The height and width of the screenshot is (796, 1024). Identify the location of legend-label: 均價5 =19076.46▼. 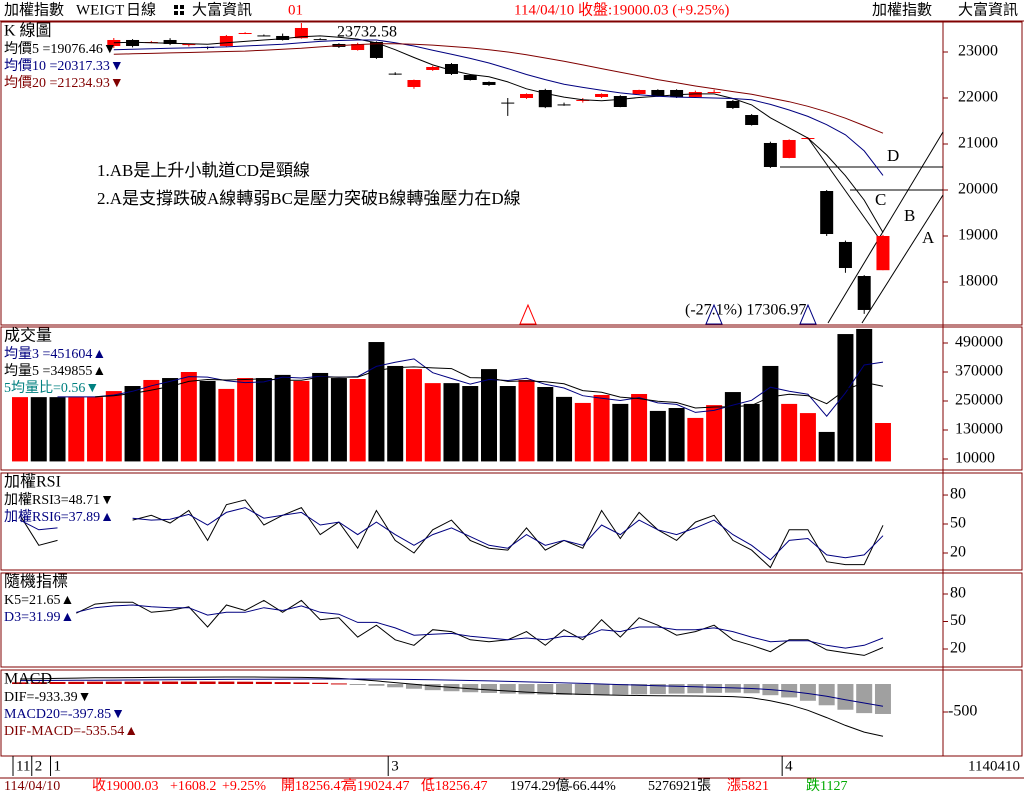
(60, 48).